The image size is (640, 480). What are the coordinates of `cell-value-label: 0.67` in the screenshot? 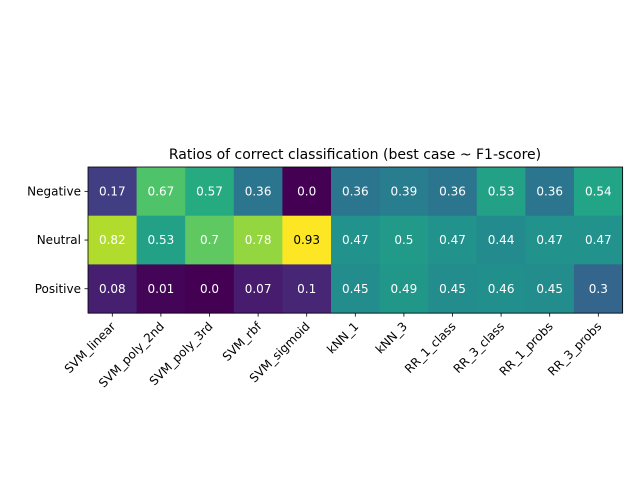 It's located at (161, 191).